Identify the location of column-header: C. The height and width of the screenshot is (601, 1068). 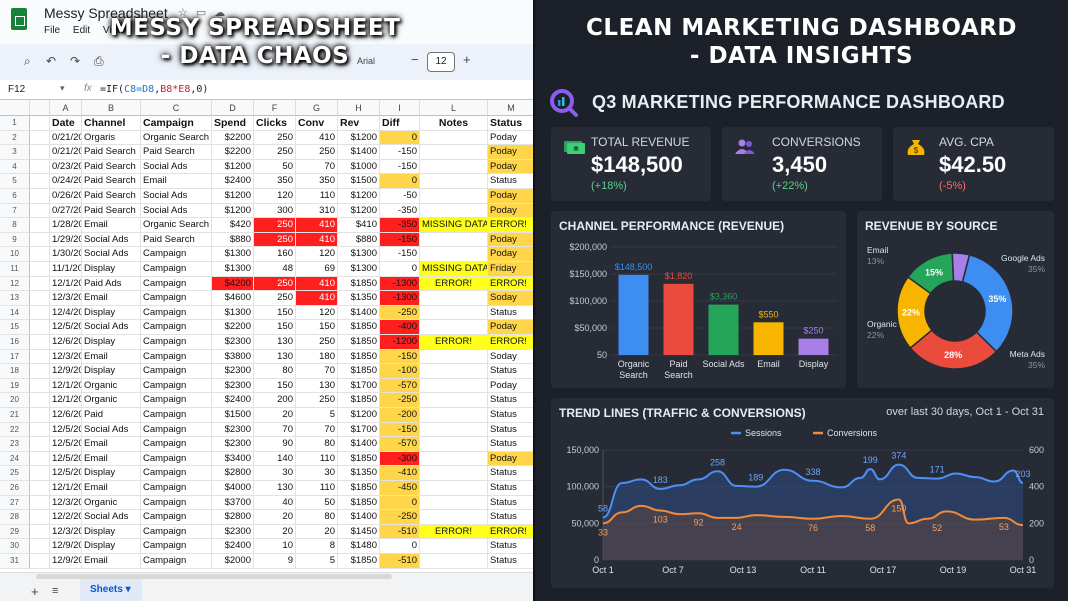
(176, 108).